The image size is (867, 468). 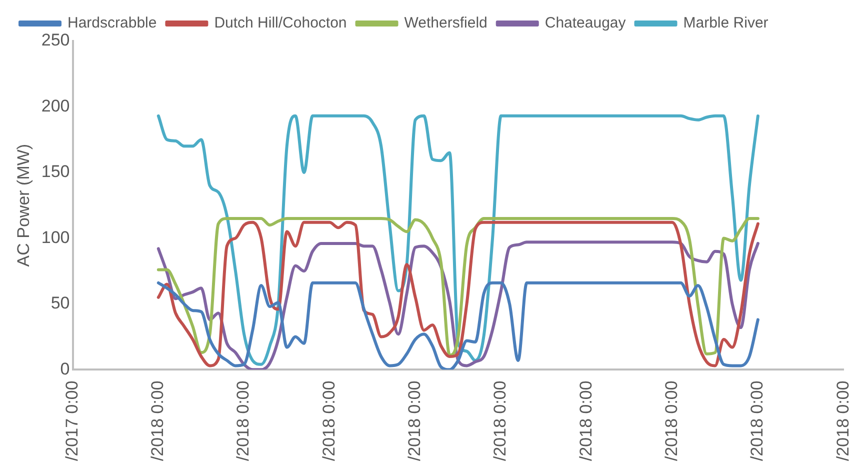 I want to click on legend-label: Dutch Hill/Cohocton, so click(x=280, y=23).